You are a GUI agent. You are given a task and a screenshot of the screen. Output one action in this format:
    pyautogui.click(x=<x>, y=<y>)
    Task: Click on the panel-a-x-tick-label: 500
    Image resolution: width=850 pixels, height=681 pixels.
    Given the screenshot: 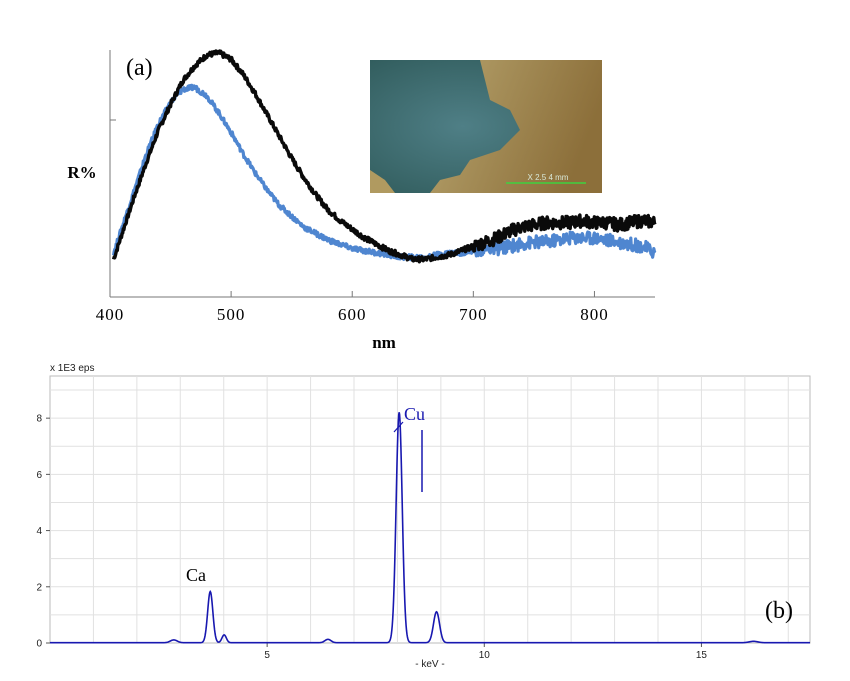 What is the action you would take?
    pyautogui.click(x=231, y=314)
    